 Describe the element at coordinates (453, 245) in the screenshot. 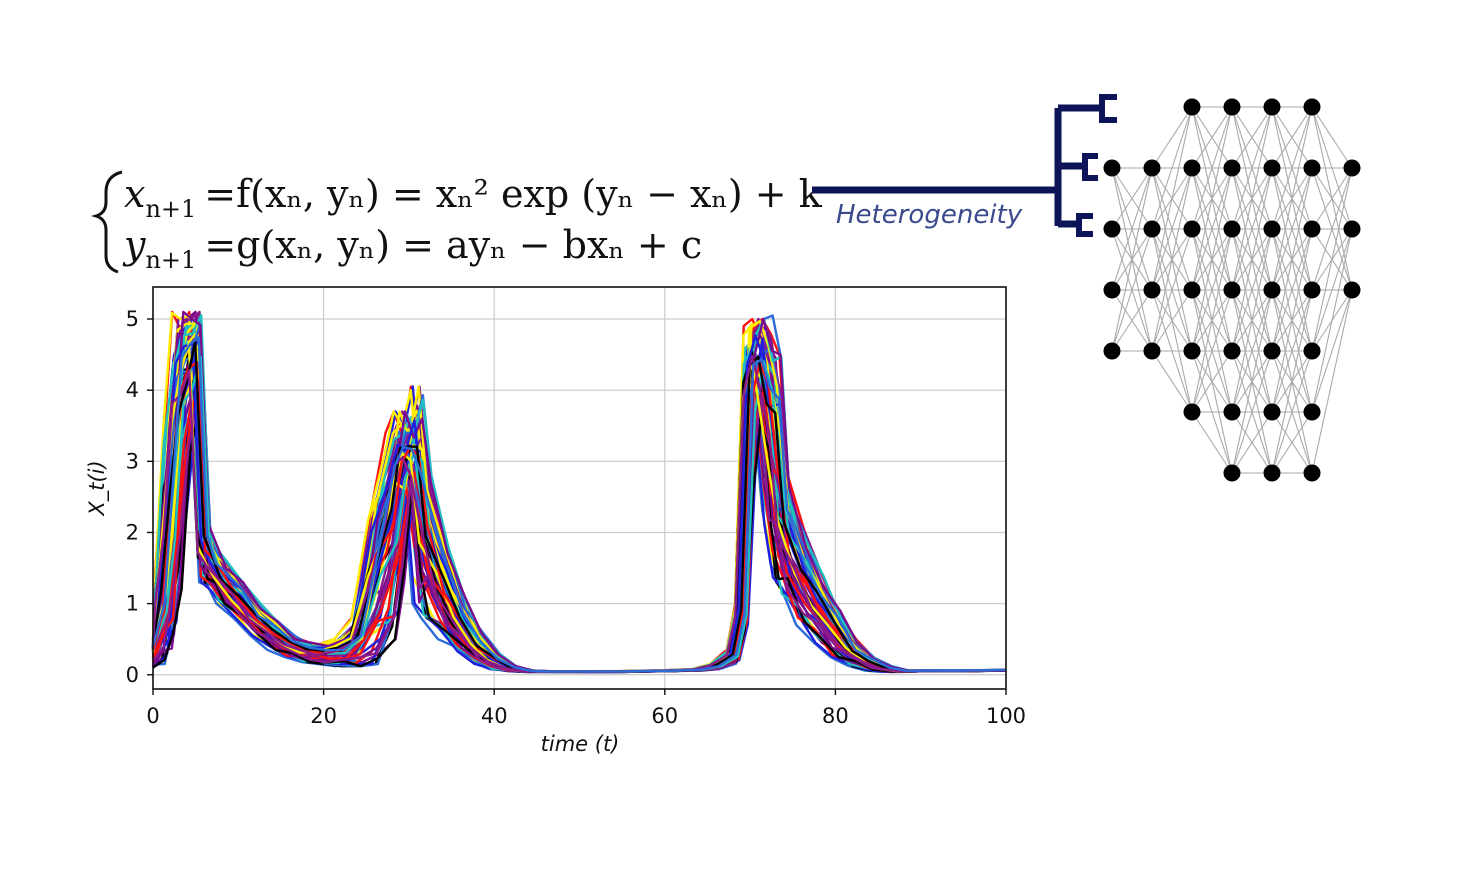

I see `equation-line-2-rhs: =g(xₙ, yₙ) = ayₙ − bxₙ + c` at that location.